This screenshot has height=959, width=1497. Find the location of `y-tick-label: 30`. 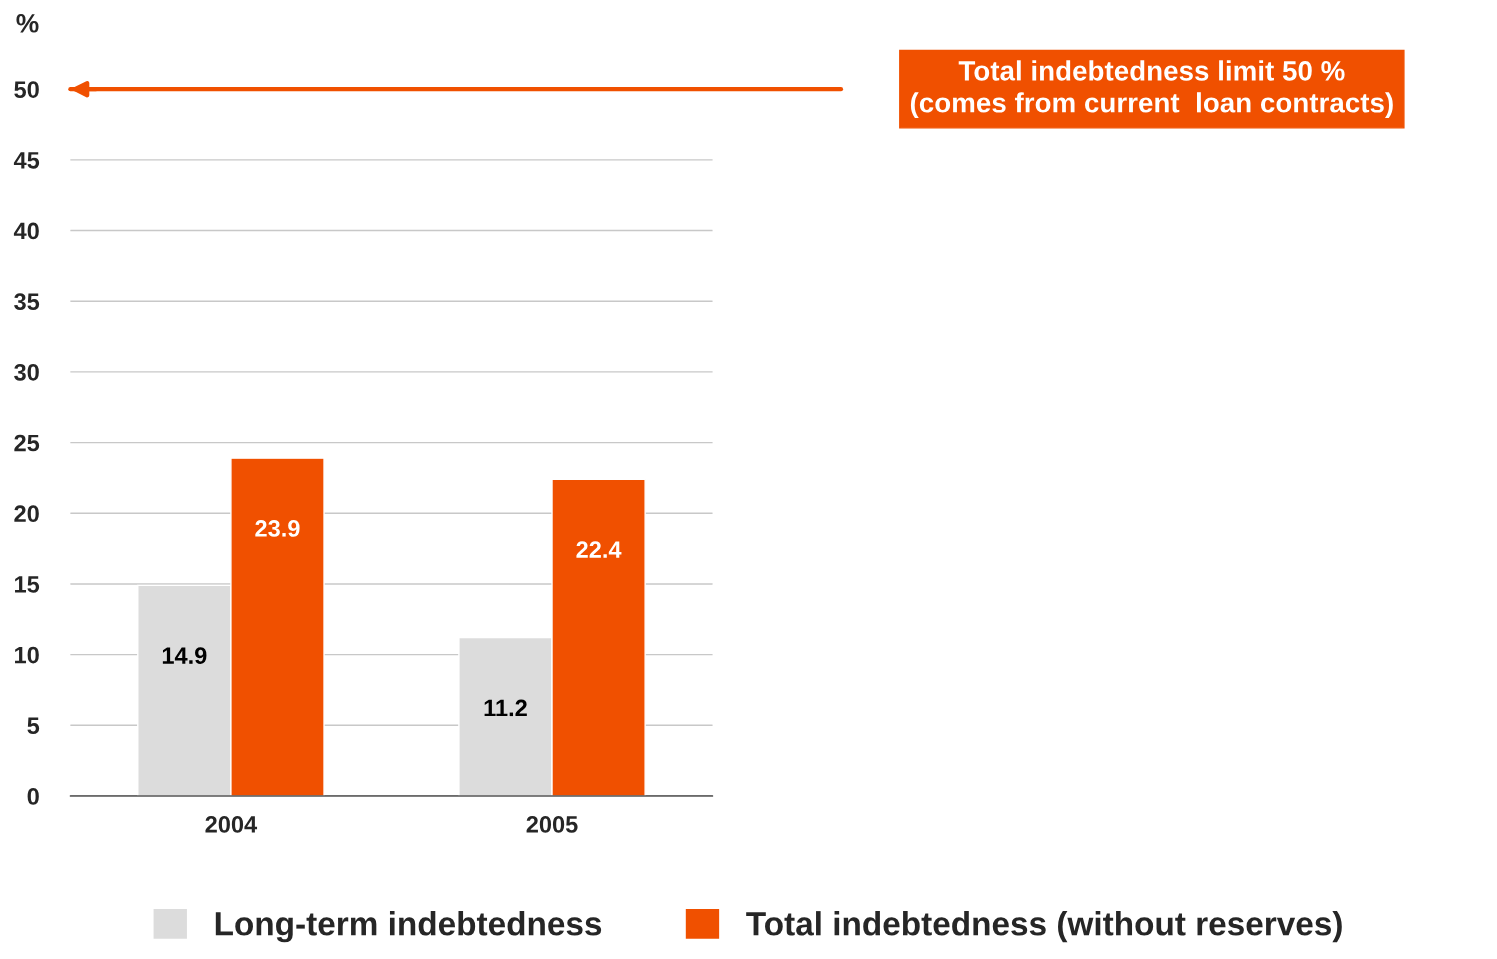

y-tick-label: 30 is located at coordinates (26, 372).